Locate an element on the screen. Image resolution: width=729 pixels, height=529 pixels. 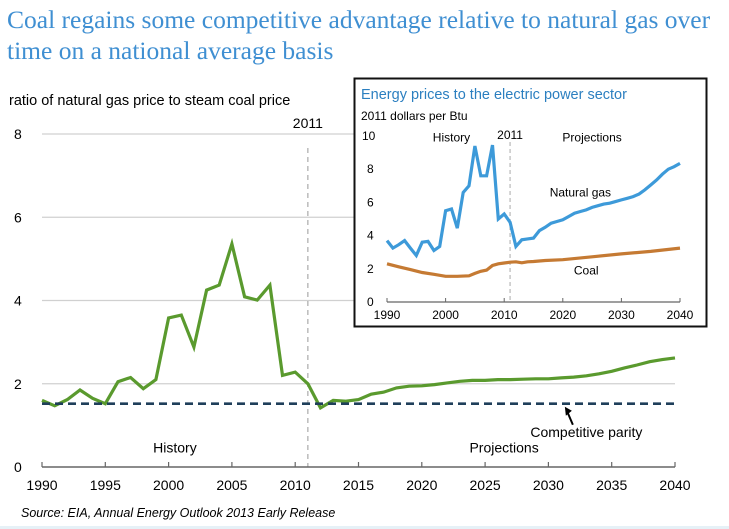
main-x-tick-label: 2015 is located at coordinates (358, 485).